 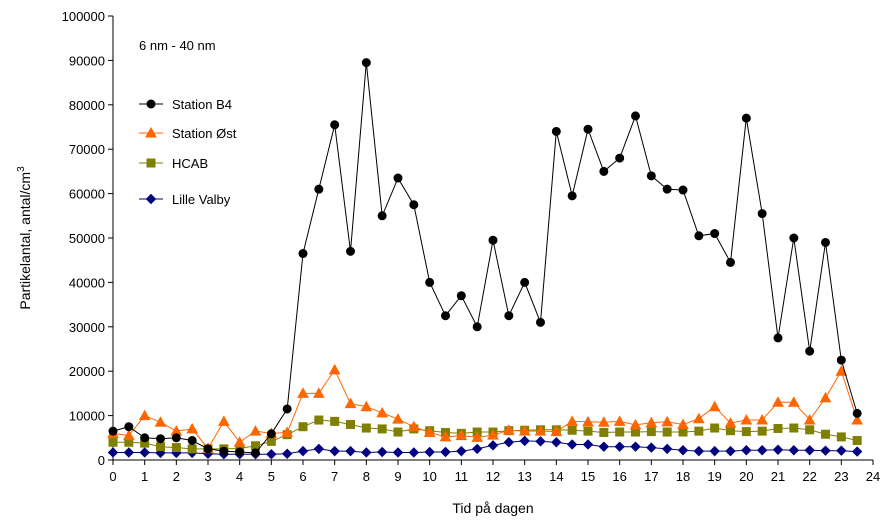 I want to click on x-tick-label: 2, so click(x=176, y=476).